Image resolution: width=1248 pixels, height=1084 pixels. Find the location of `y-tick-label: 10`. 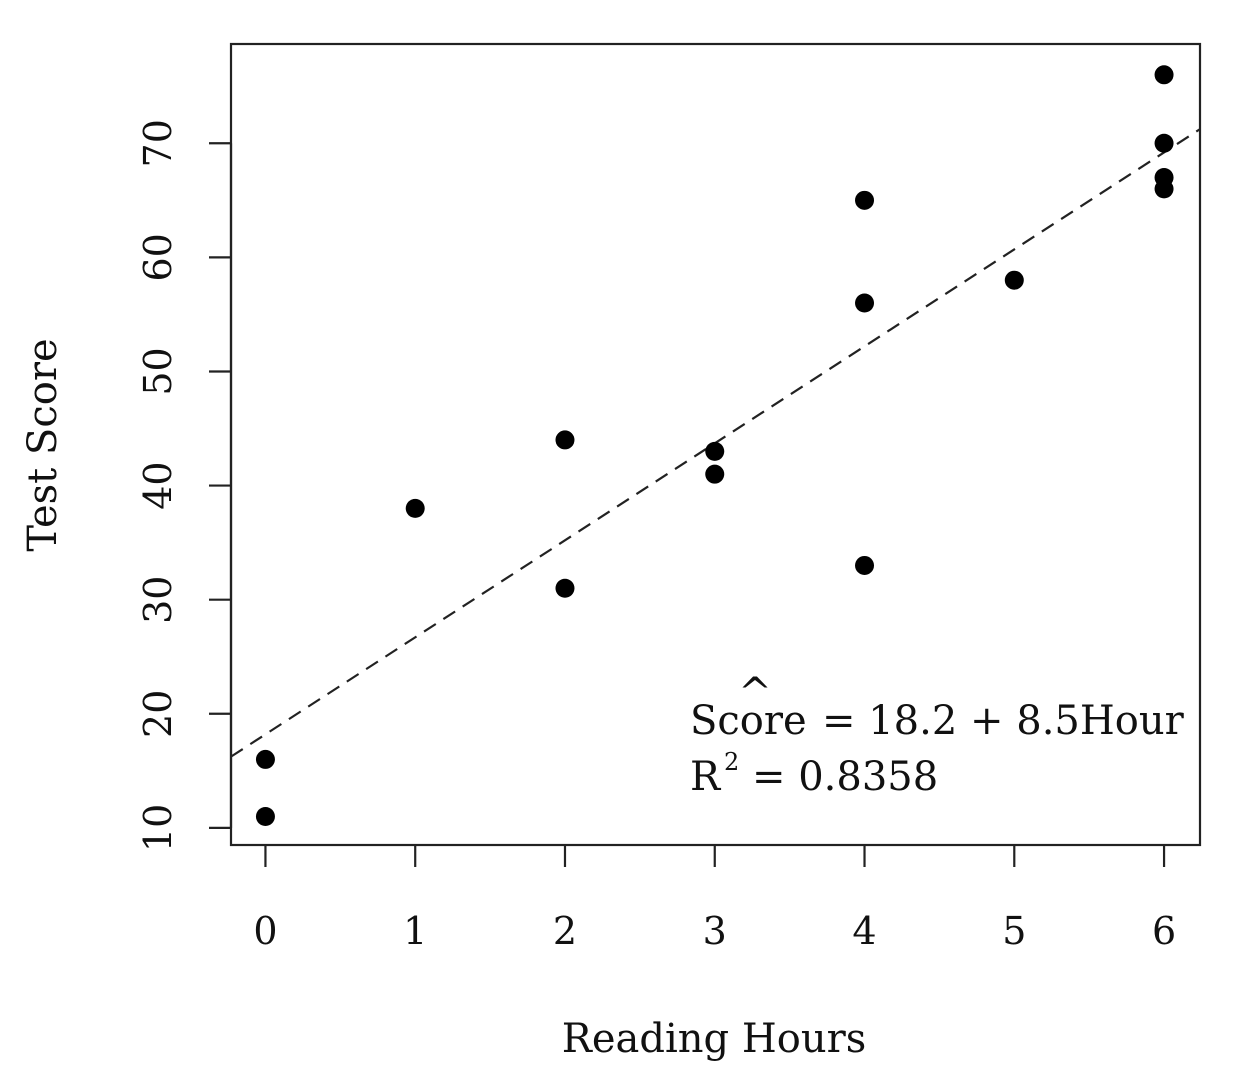

y-tick-label: 10 is located at coordinates (158, 828).